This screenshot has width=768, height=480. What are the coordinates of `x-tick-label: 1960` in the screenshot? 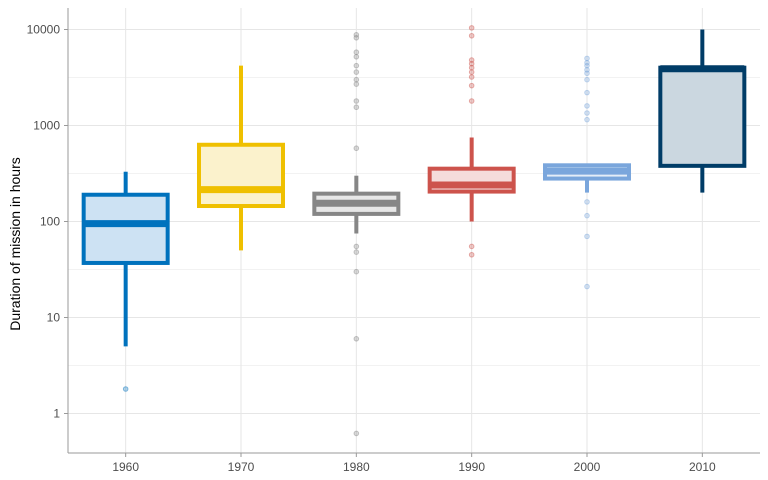 It's located at (125, 467).